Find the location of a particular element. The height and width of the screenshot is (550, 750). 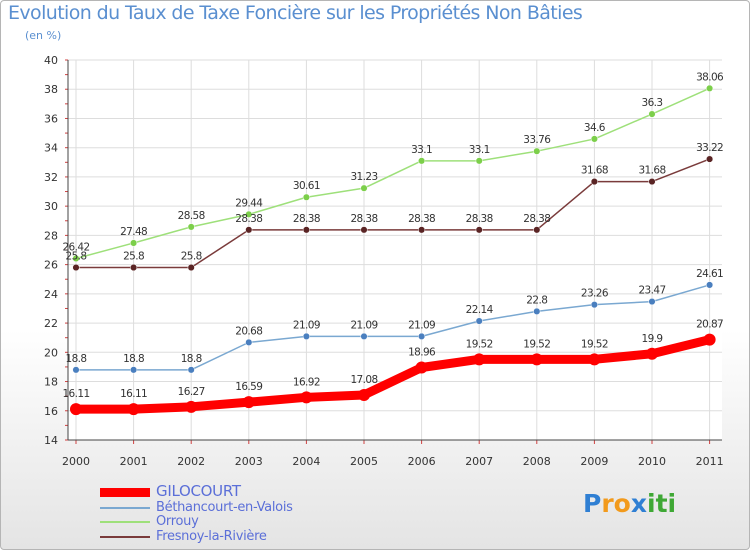

y-tick-label: 20 is located at coordinates (51, 352).